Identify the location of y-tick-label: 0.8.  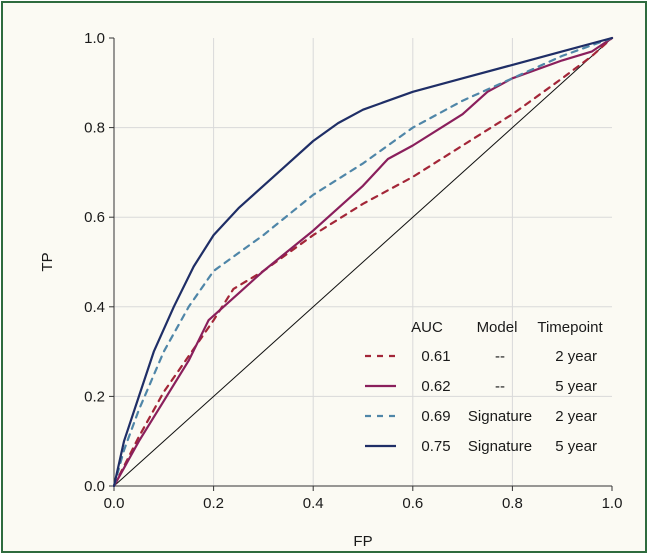
(94, 128).